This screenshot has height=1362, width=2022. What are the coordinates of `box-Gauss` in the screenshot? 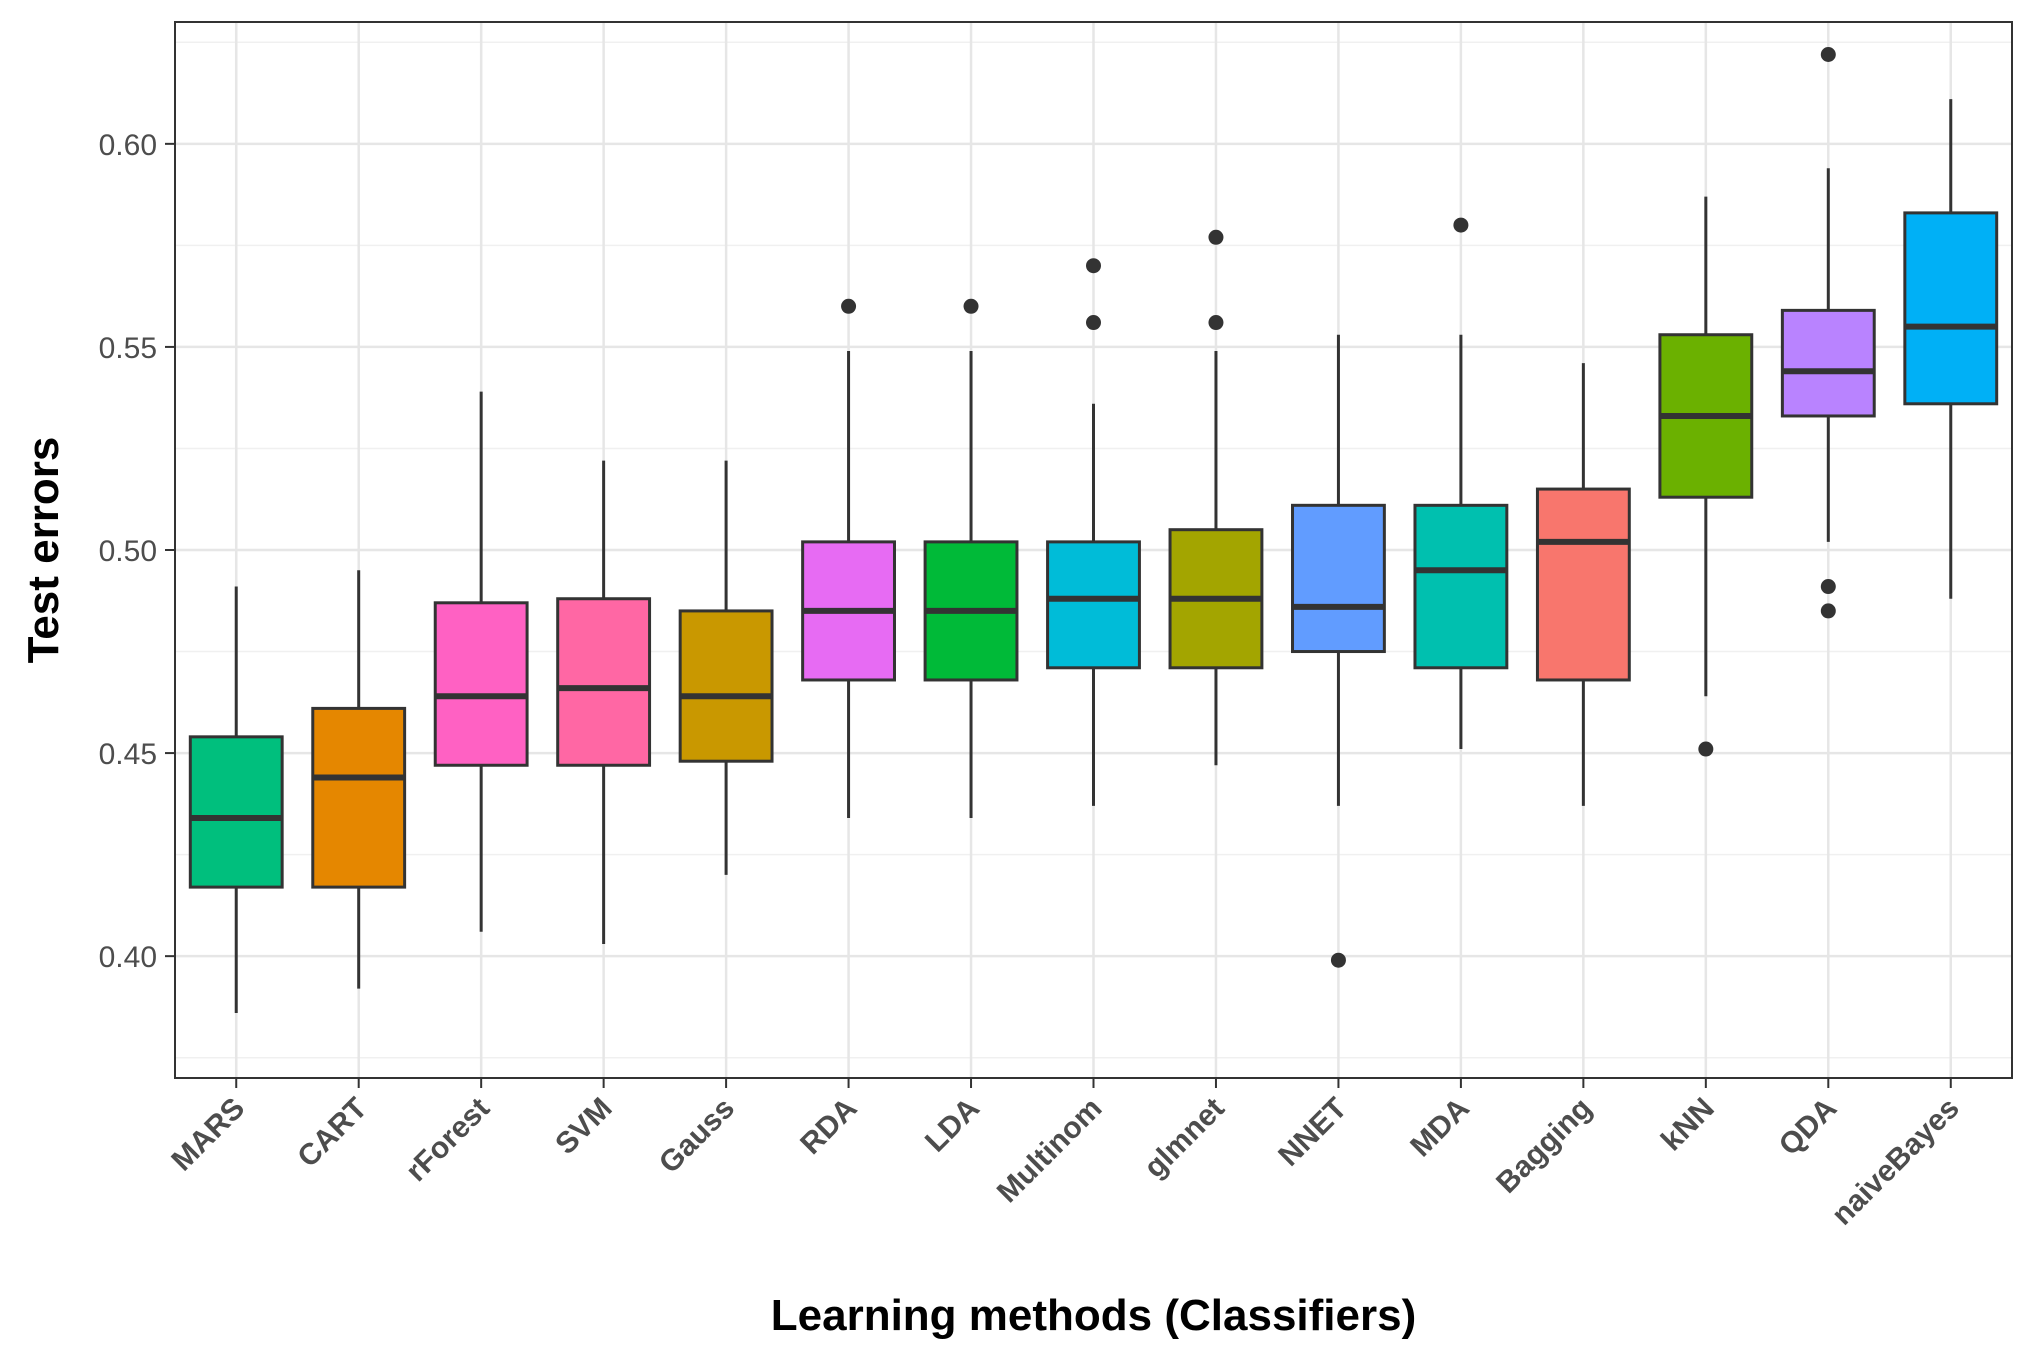 It's located at (726, 667).